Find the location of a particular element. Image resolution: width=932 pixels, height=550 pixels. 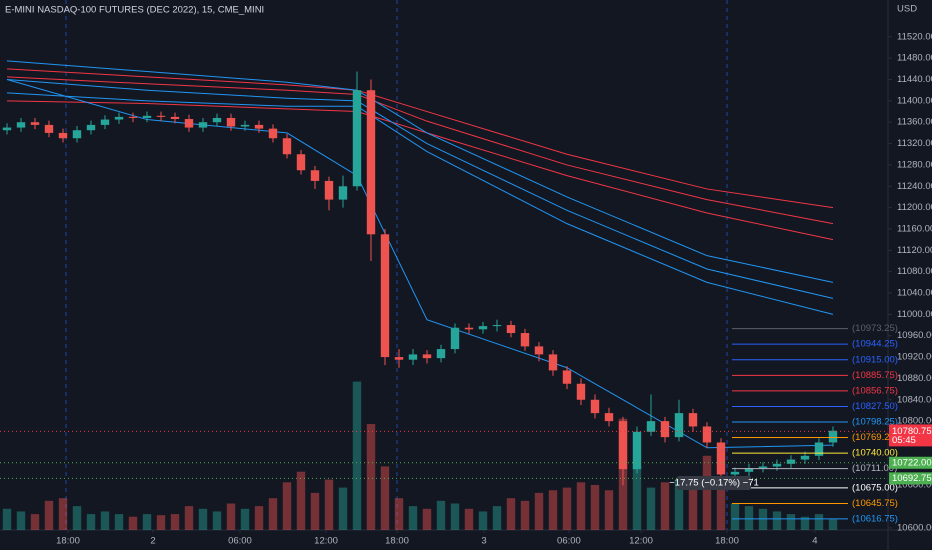

y-tick-label: 10600.00 is located at coordinates (914, 527).